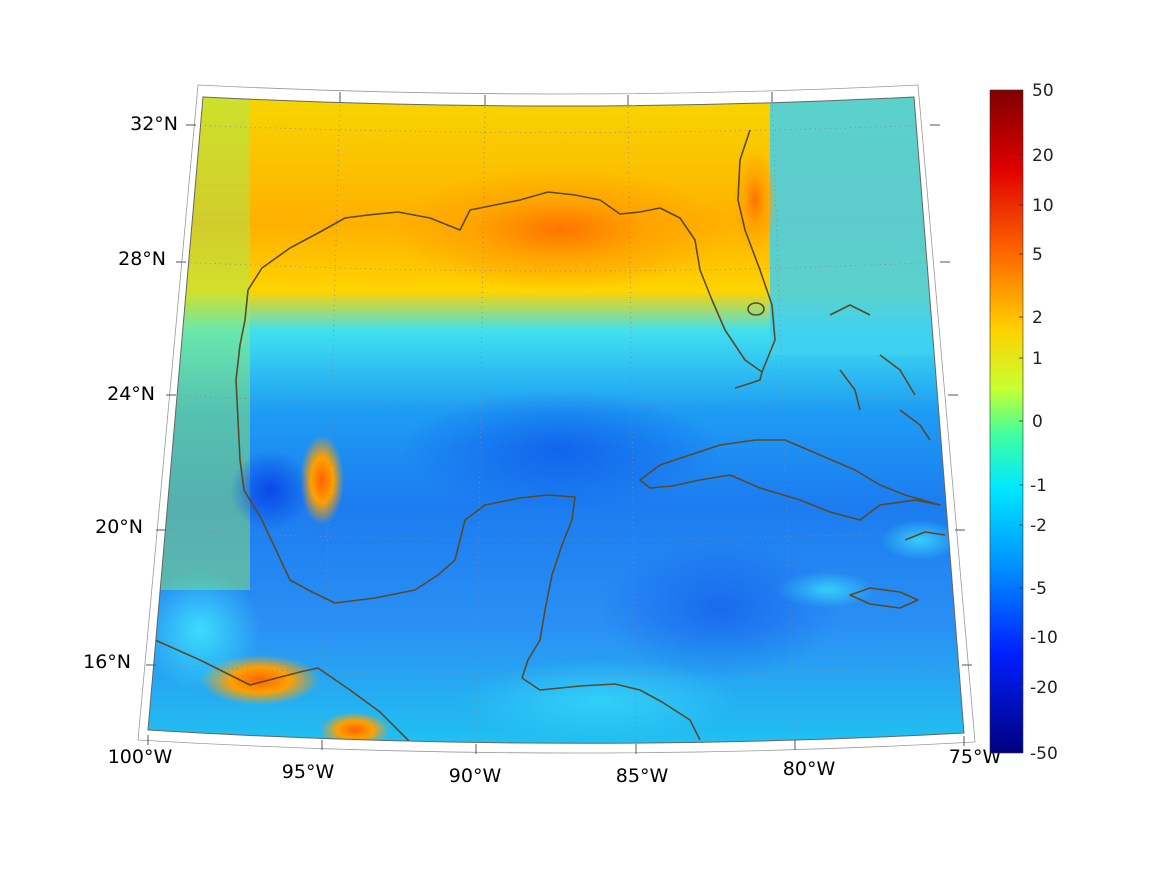  I want to click on colorbar-label-10: 10, so click(1043, 206).